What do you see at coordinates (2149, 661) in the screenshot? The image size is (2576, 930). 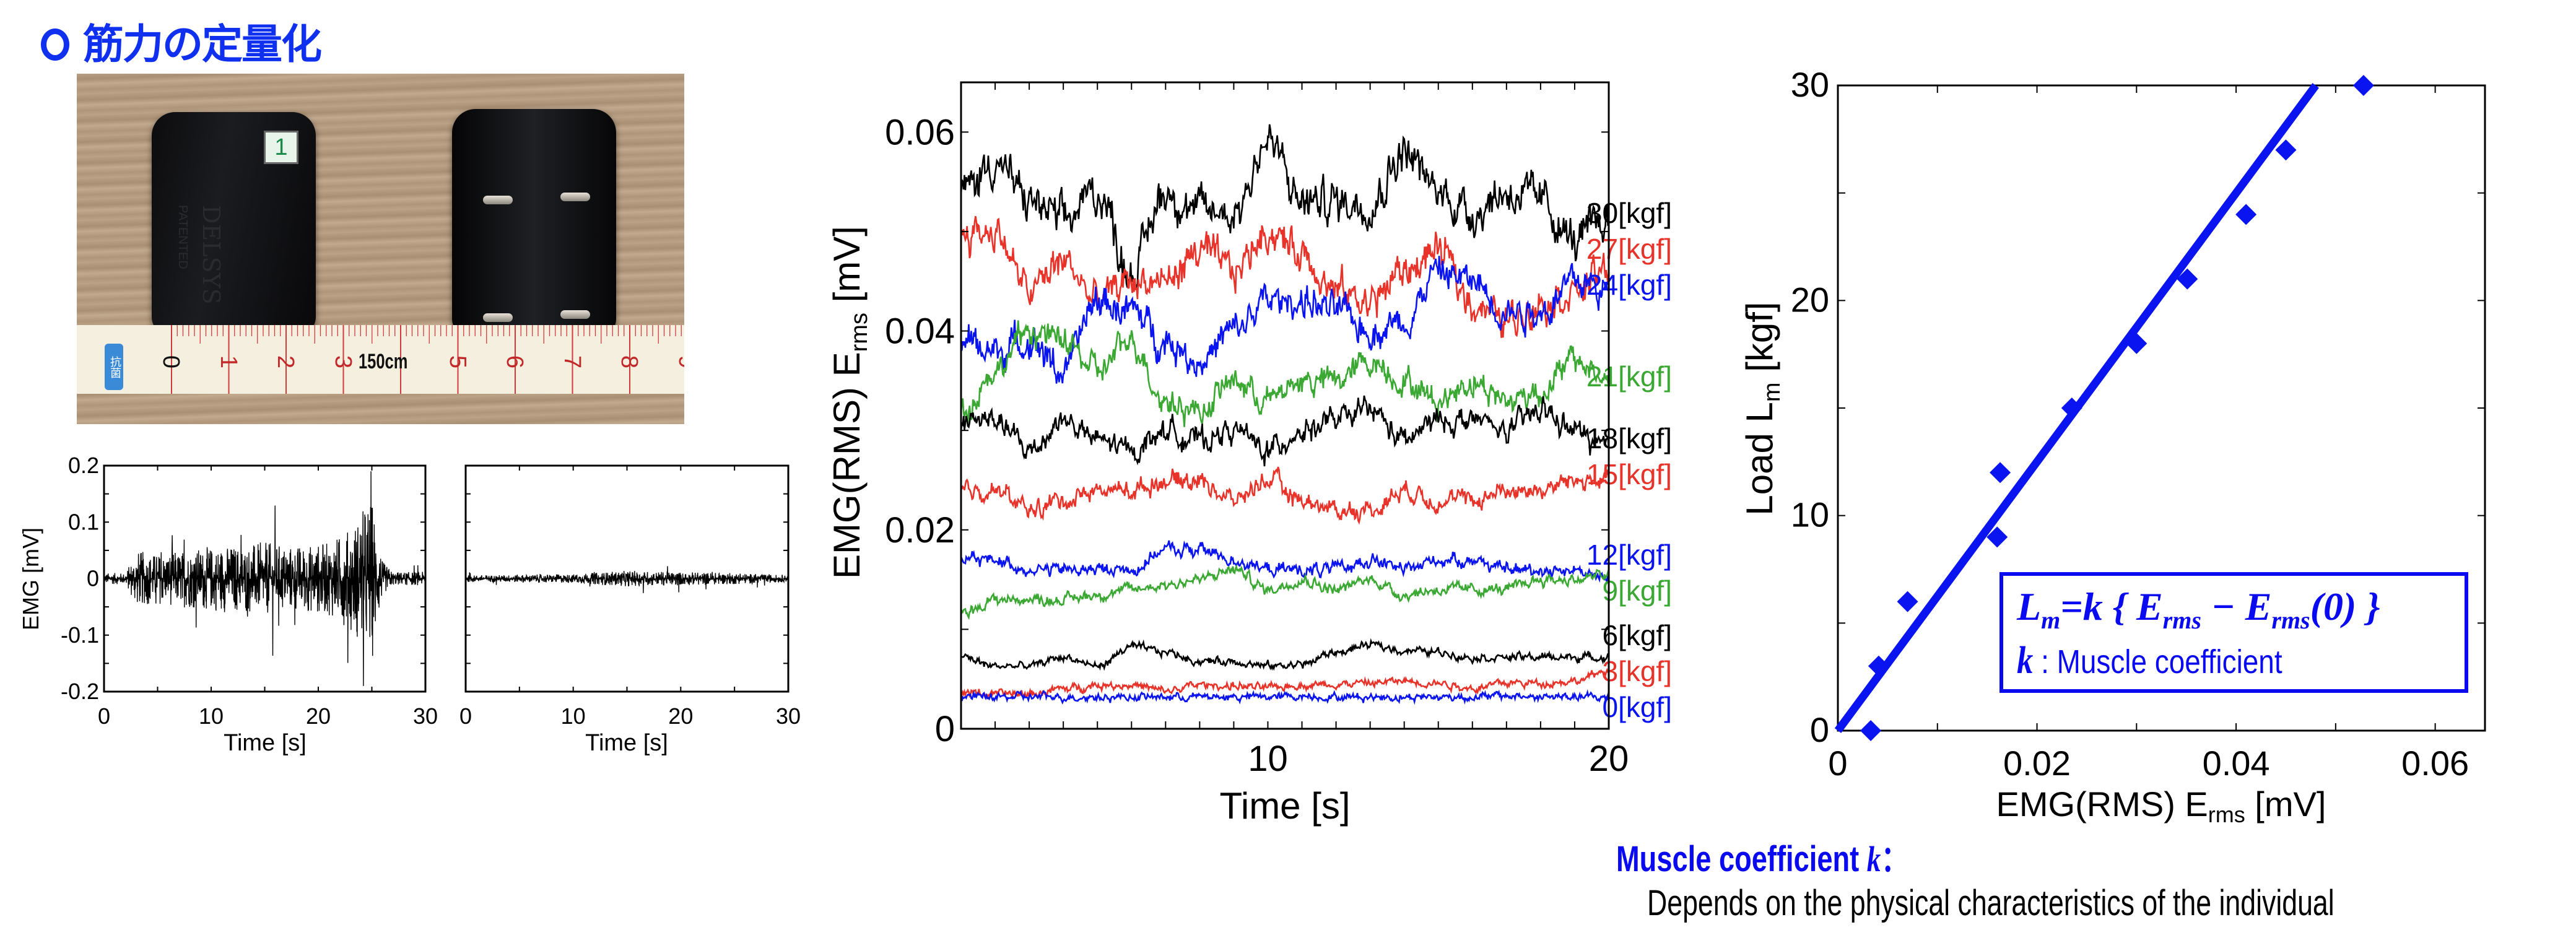 I see `k-definition: k : Muscle coefficient` at bounding box center [2149, 661].